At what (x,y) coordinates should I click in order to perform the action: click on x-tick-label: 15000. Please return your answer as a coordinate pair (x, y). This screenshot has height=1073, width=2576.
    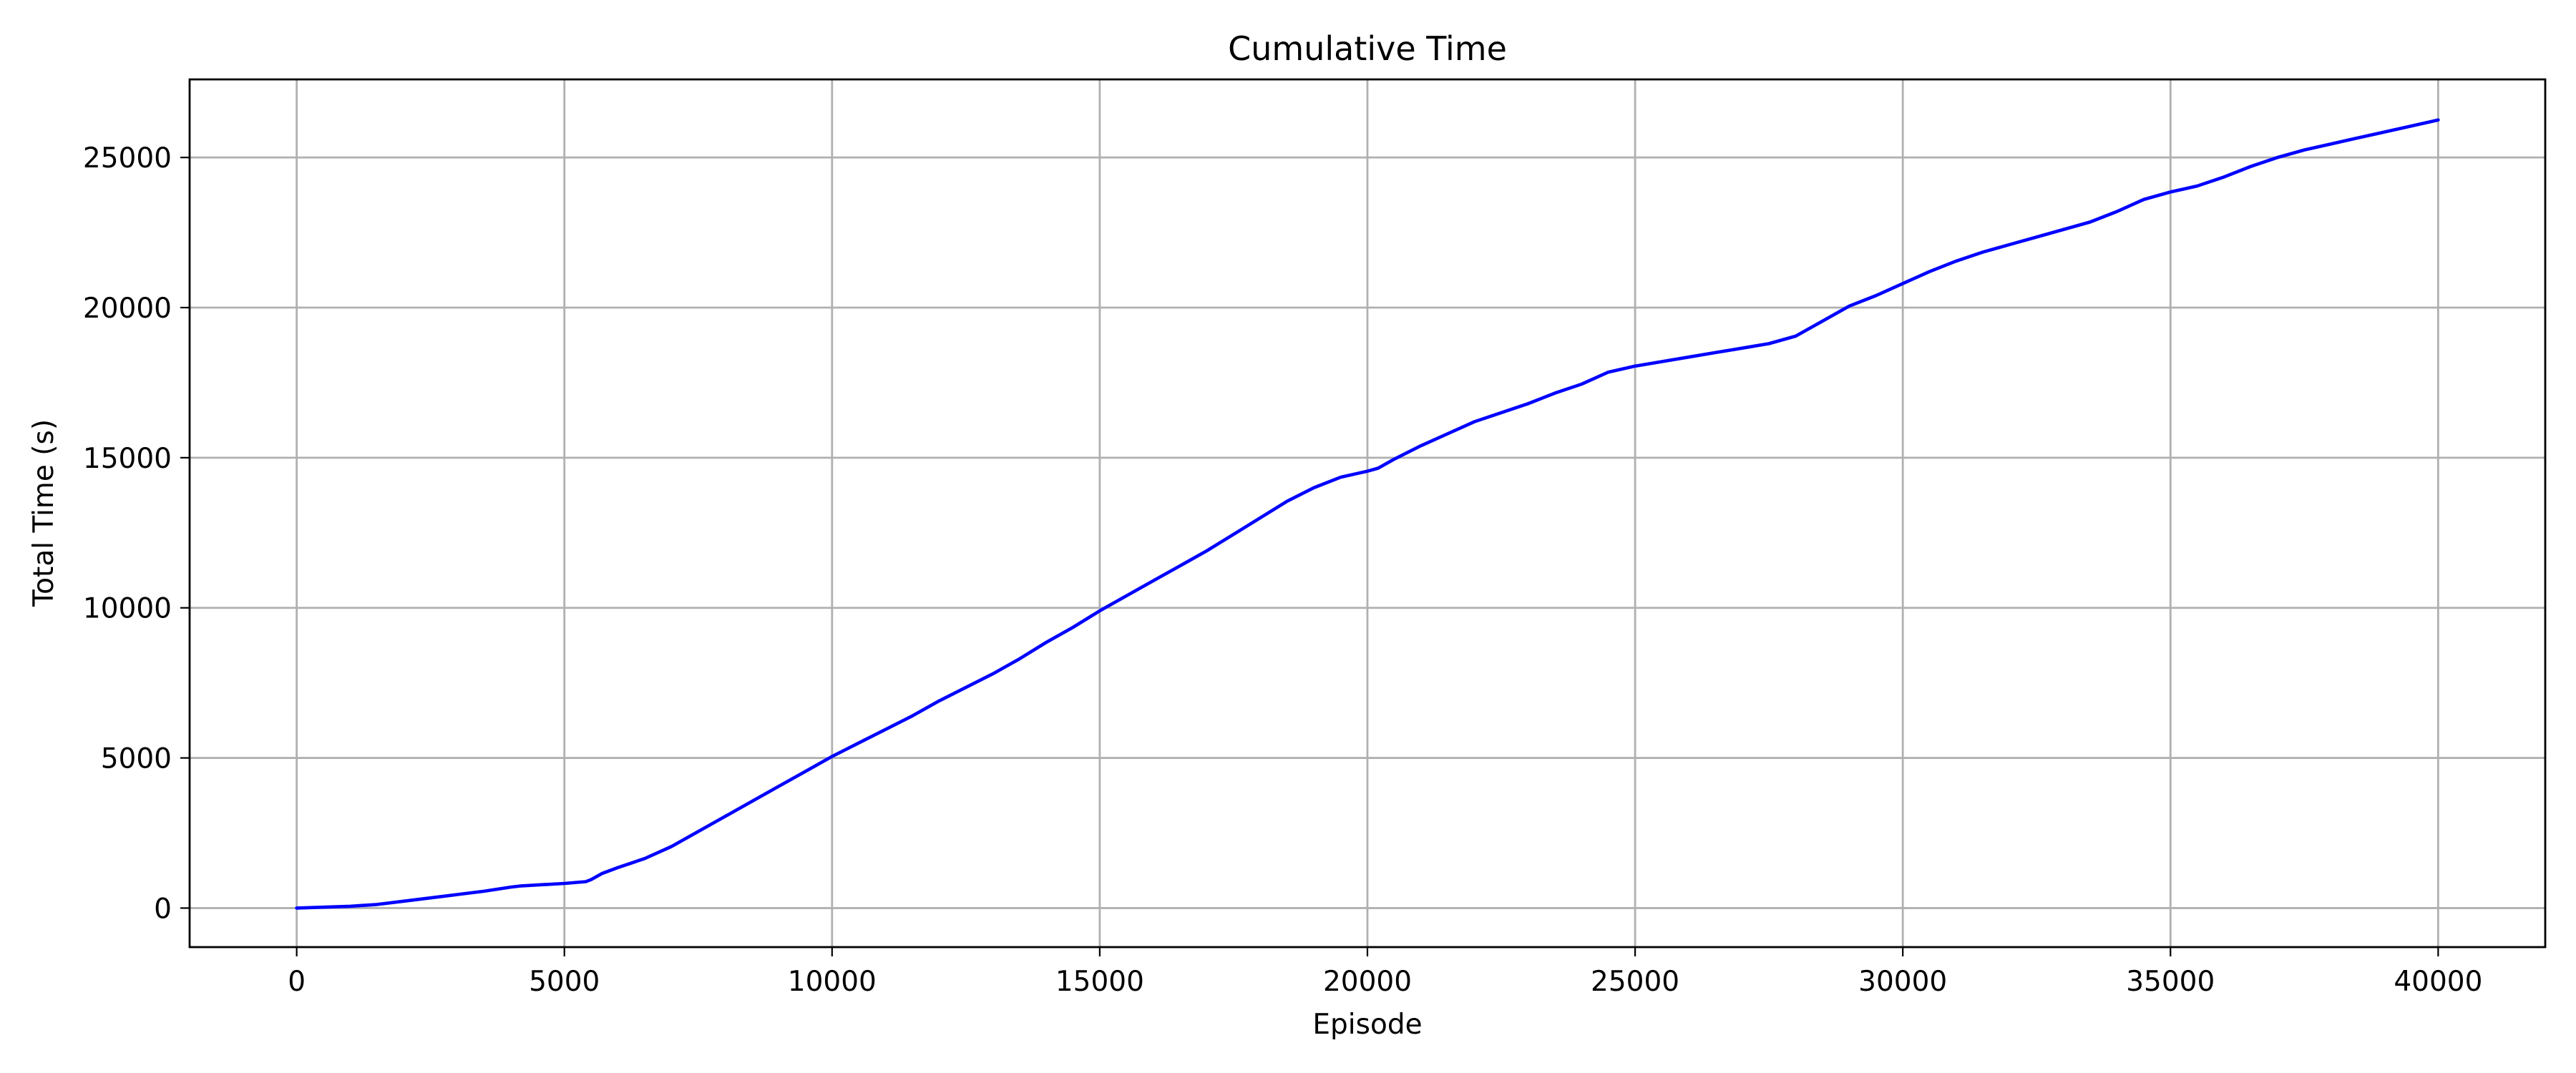
    Looking at the image, I should click on (1099, 982).